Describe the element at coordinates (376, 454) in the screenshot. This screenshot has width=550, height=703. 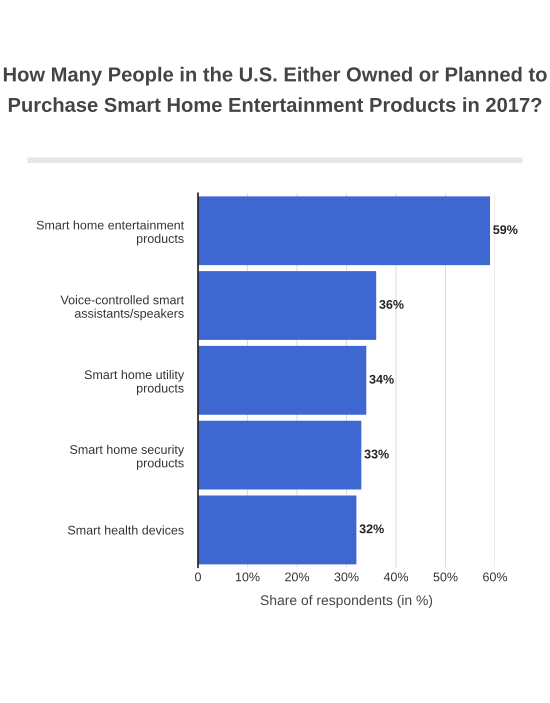
I see `data-label: 33%` at that location.